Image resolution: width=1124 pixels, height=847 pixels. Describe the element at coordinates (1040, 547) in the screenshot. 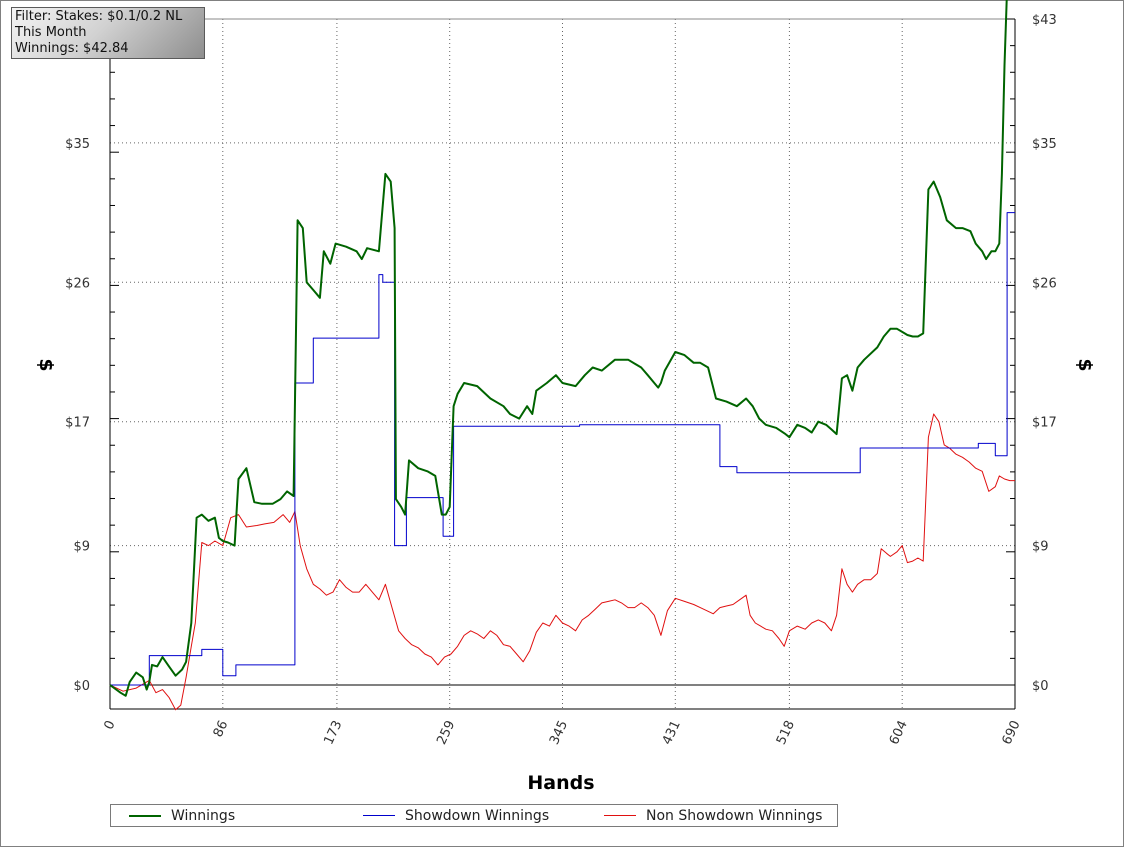

I see `y-tick-label-right-9: $9` at that location.